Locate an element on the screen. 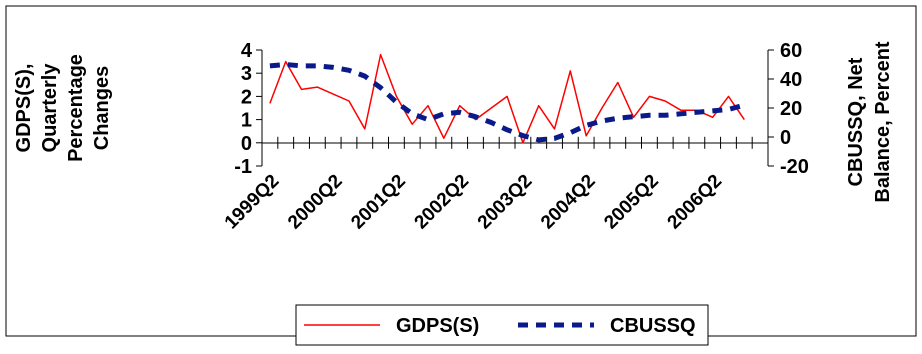 Image resolution: width=922 pixels, height=354 pixels. x-ticks is located at coordinates (515, 142).